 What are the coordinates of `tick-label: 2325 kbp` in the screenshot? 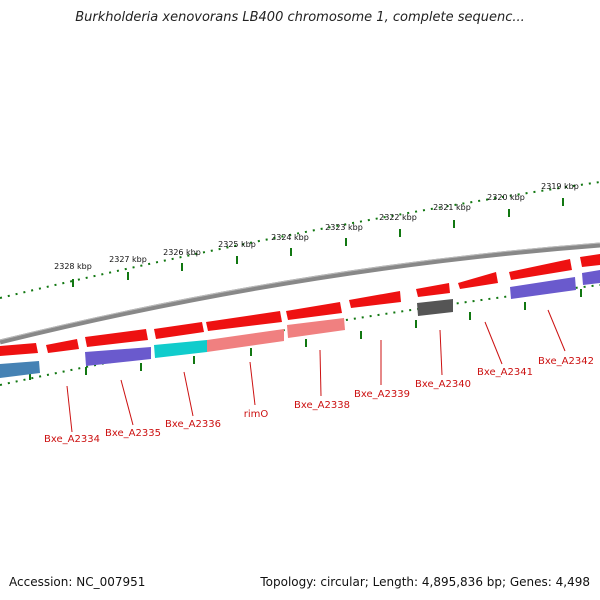 It's located at (237, 244).